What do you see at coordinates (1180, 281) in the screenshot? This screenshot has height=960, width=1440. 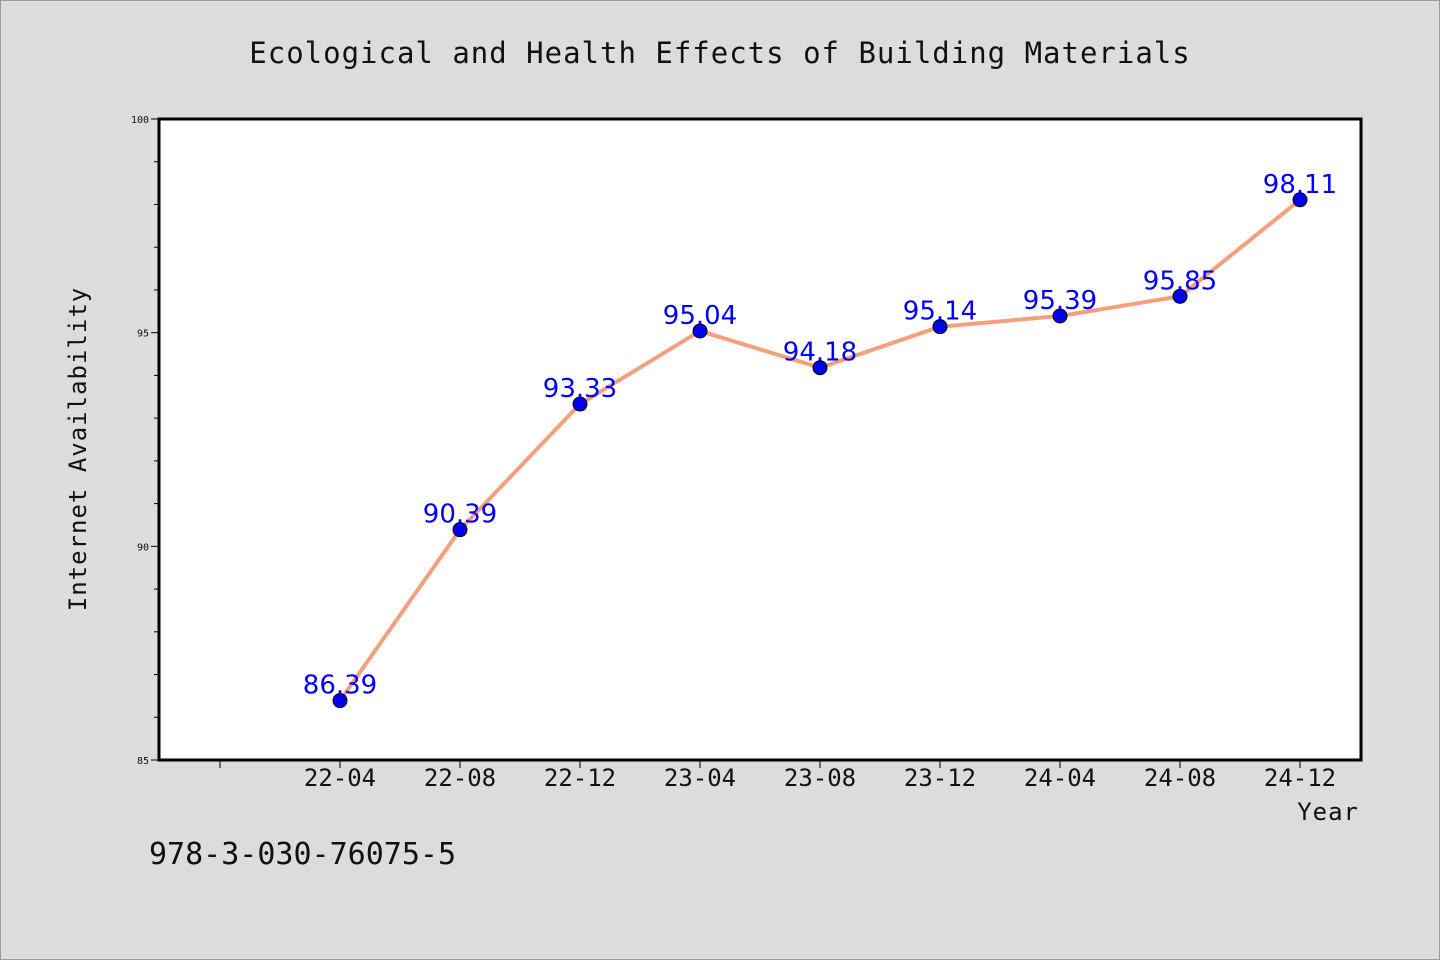 I see `data-label: 95.85` at bounding box center [1180, 281].